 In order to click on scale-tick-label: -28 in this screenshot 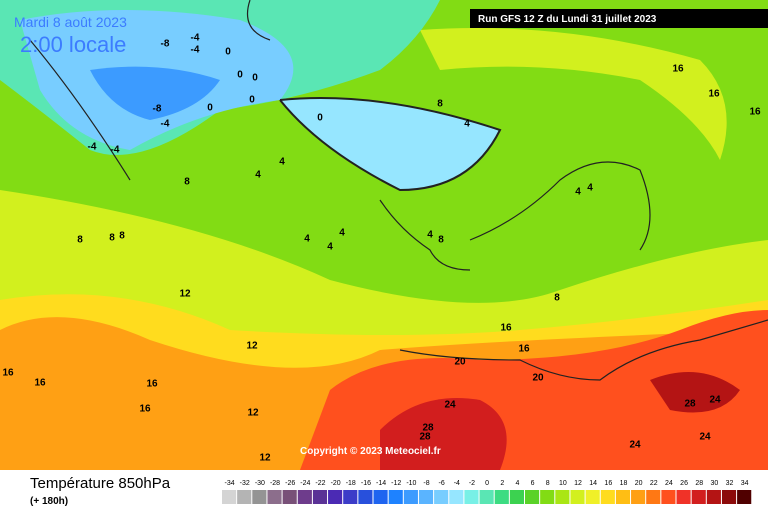, I will do `click(275, 483)`.